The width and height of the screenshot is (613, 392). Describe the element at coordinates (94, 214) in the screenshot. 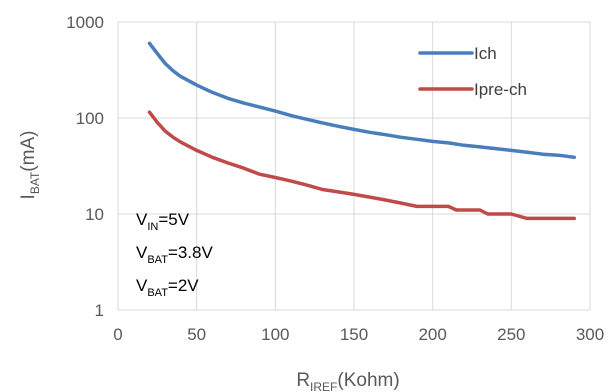

I see `y-tick-label: 10` at that location.